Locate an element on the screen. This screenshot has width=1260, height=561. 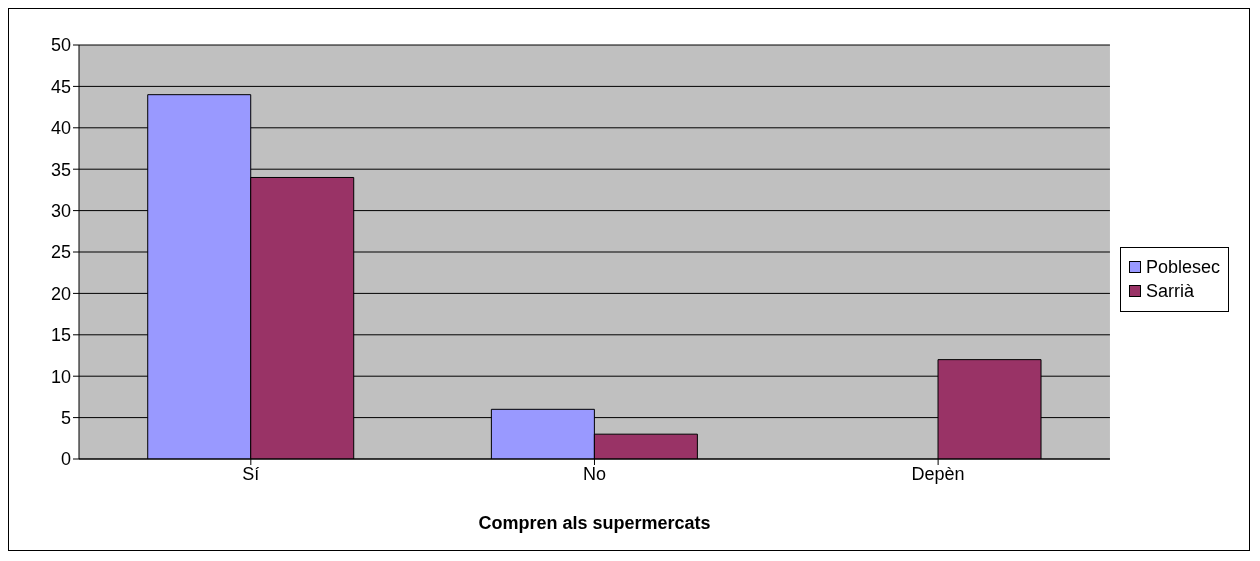
y-tick-label: 10 is located at coordinates (60, 376).